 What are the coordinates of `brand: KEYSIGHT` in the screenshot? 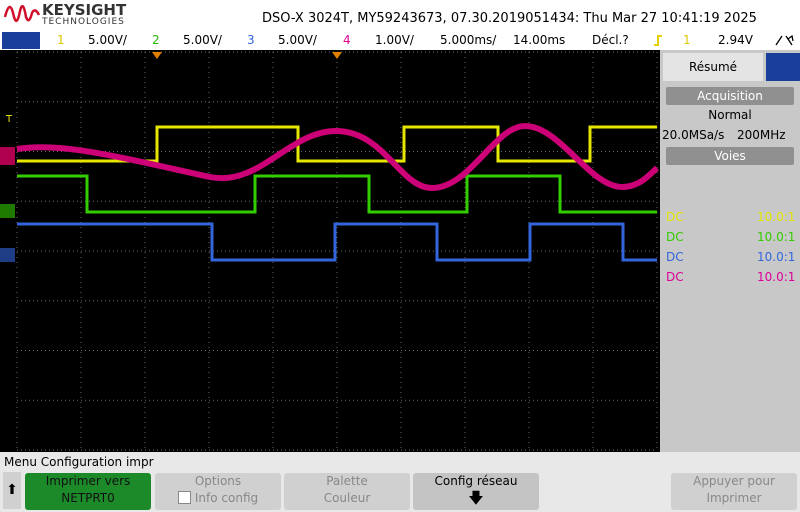 It's located at (84, 10).